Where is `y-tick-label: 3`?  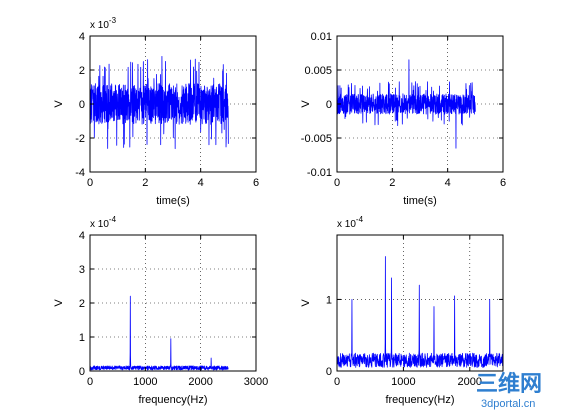
y-tick-label: 3 is located at coordinates (82, 270).